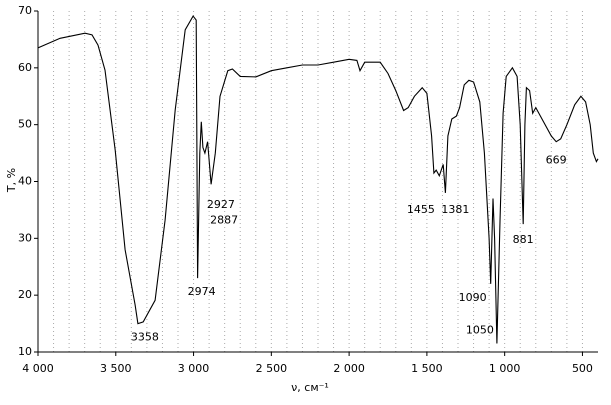 This screenshot has height=405, width=611. I want to click on peak-label: 669, so click(556, 160).